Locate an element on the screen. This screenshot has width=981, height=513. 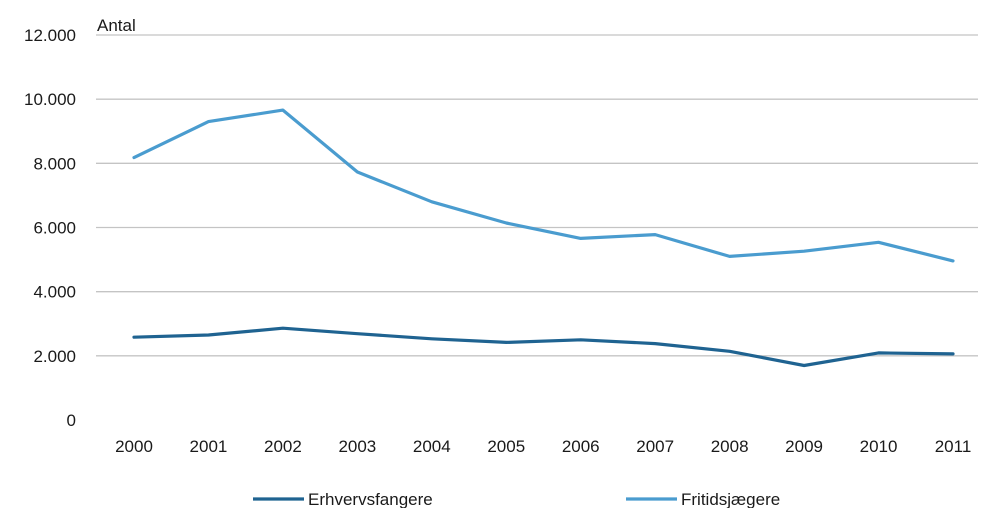
x-tick-label: 2008 is located at coordinates (730, 446).